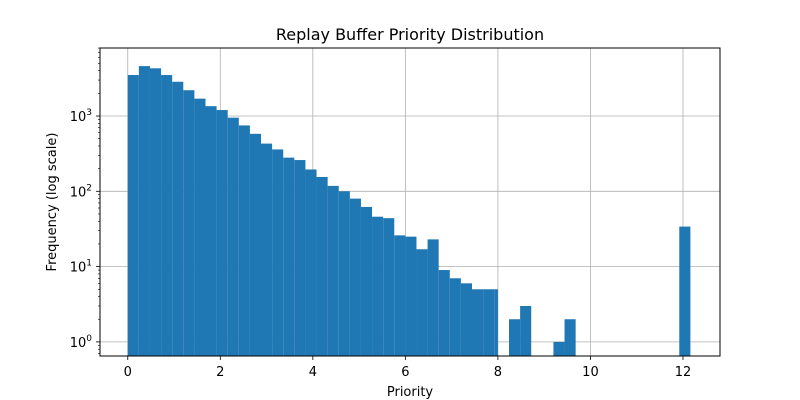 The image size is (800, 400). What do you see at coordinates (590, 372) in the screenshot?
I see `x-tick-label: 10` at bounding box center [590, 372].